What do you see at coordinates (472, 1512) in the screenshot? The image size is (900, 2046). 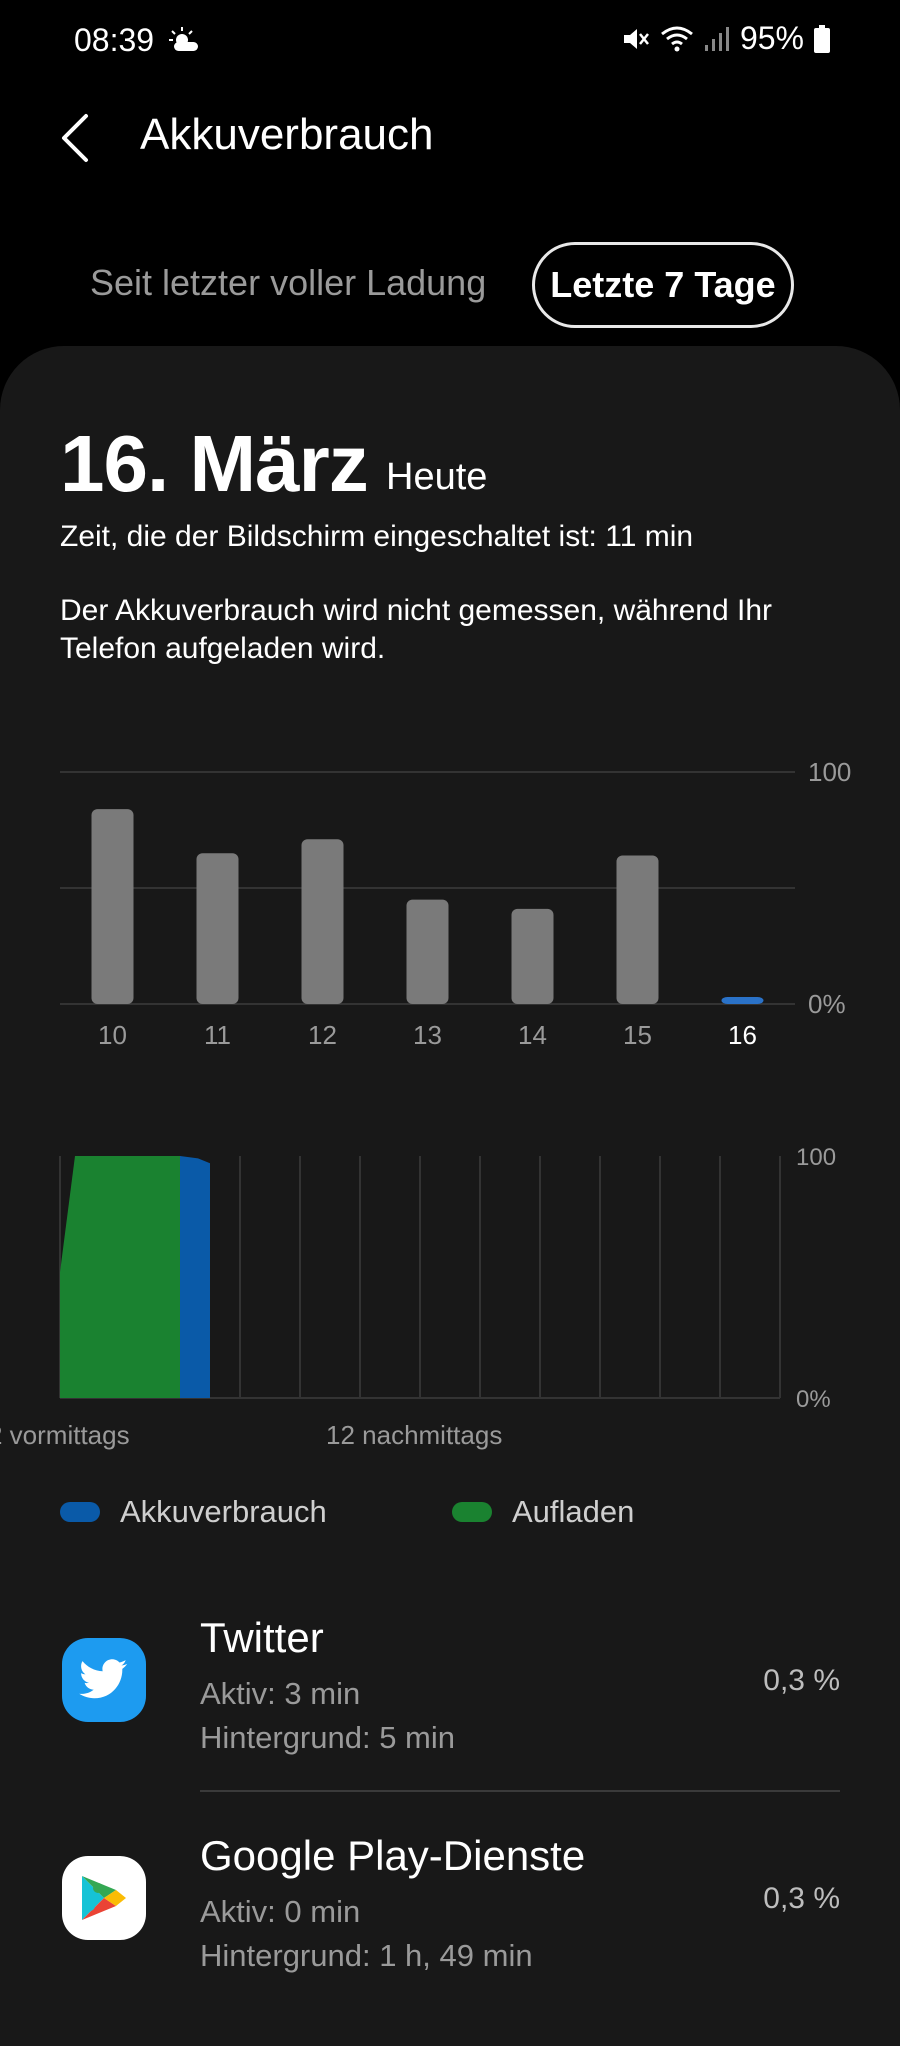 I see `legend-charging-swatch` at bounding box center [472, 1512].